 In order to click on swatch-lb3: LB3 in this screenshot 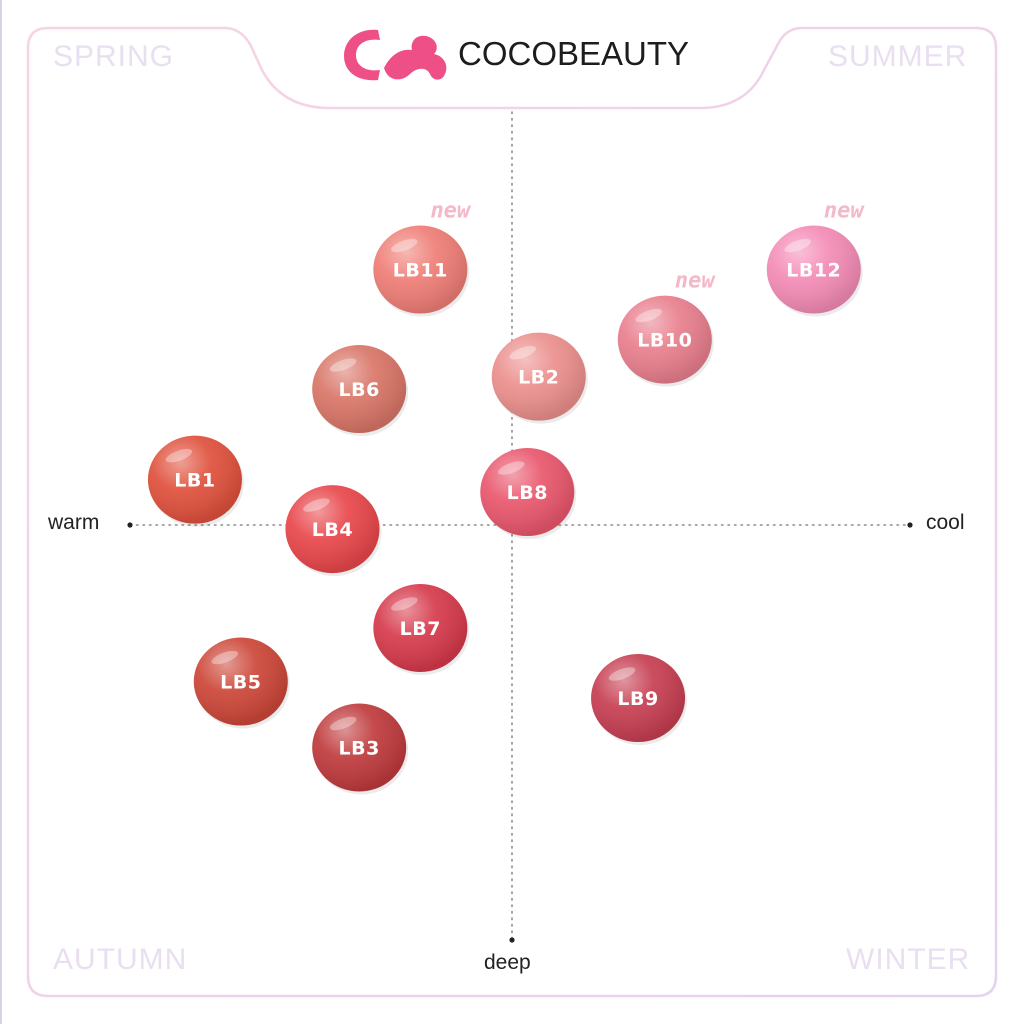, I will do `click(360, 749)`.